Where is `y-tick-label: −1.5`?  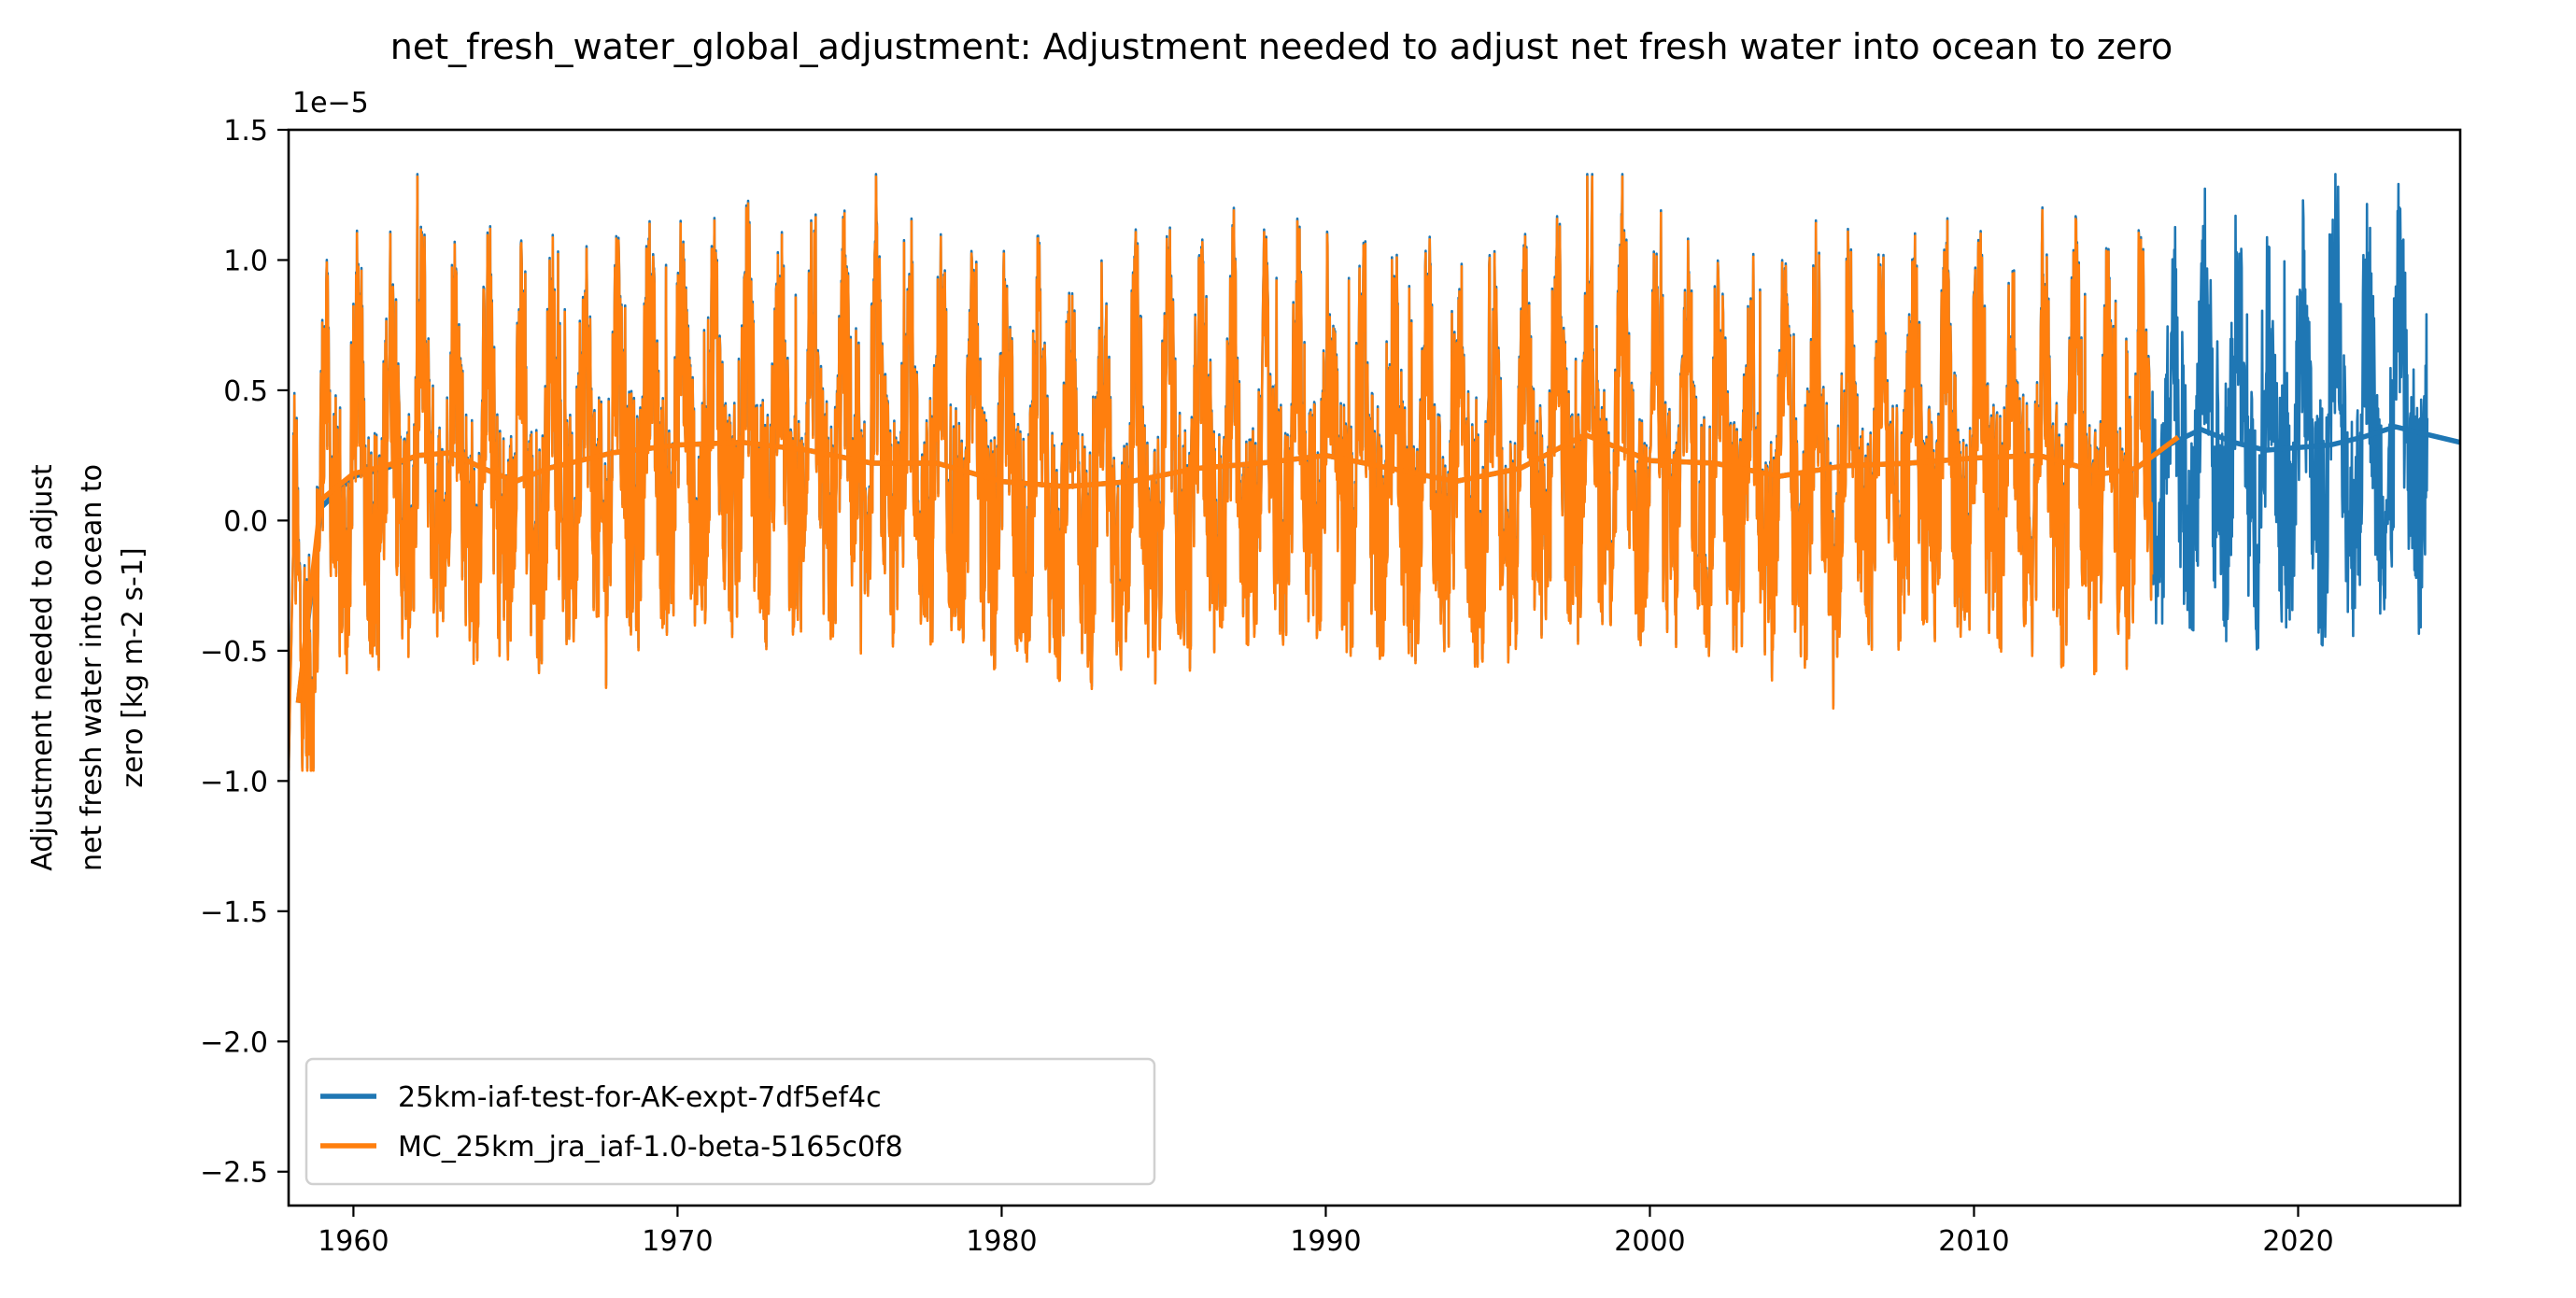
y-tick-label: −1.5 is located at coordinates (234, 912).